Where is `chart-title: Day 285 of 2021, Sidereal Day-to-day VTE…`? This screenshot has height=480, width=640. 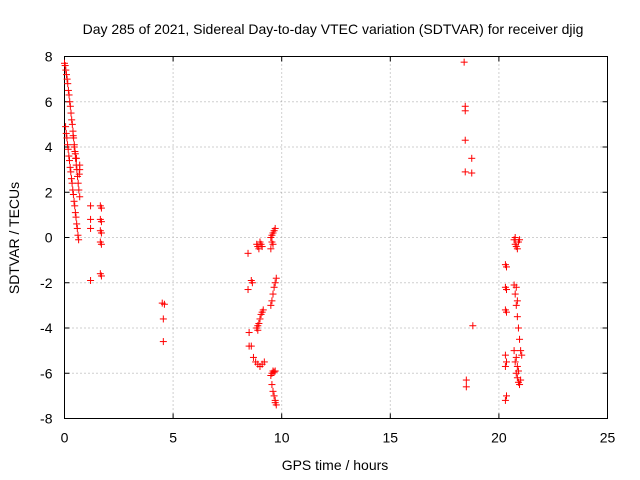 chart-title: Day 285 of 2021, Sidereal Day-to-day VTE… is located at coordinates (333, 29).